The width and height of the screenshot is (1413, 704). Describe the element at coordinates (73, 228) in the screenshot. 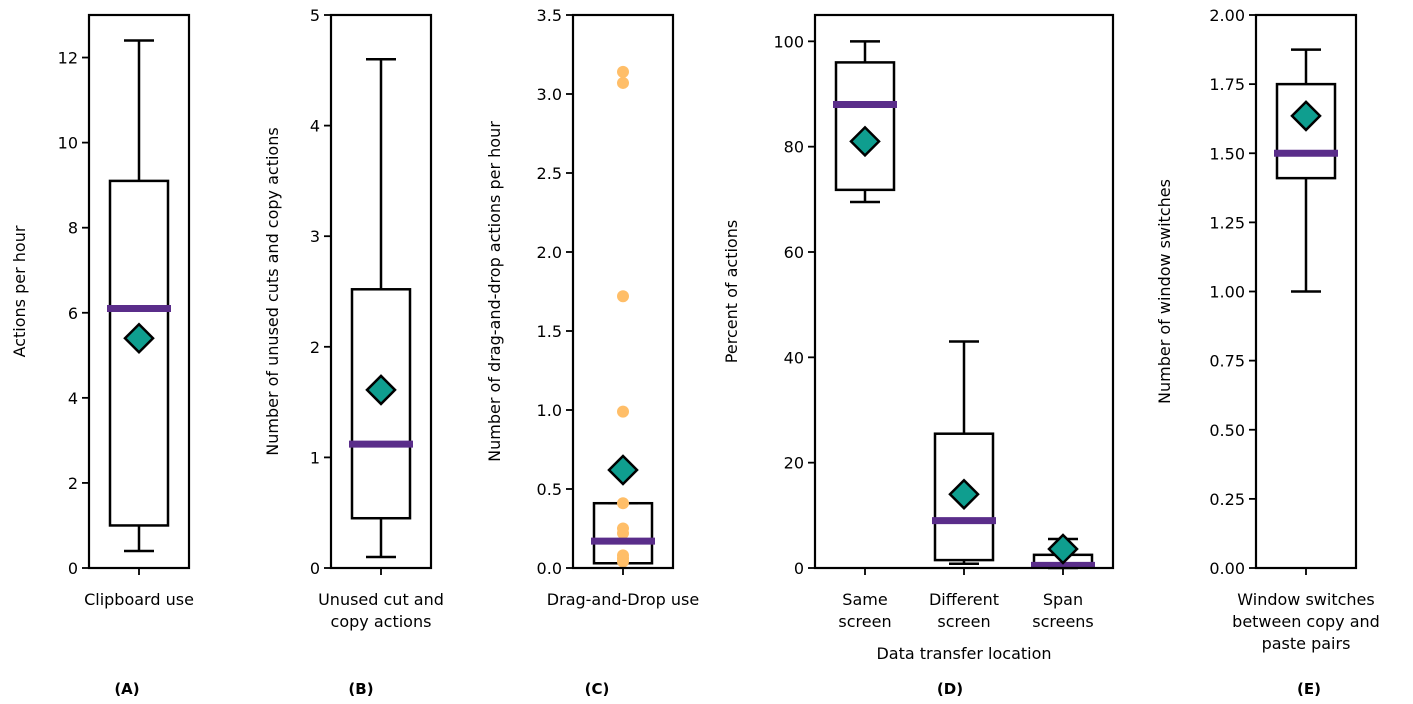

I see `y-tick-label: 8` at that location.